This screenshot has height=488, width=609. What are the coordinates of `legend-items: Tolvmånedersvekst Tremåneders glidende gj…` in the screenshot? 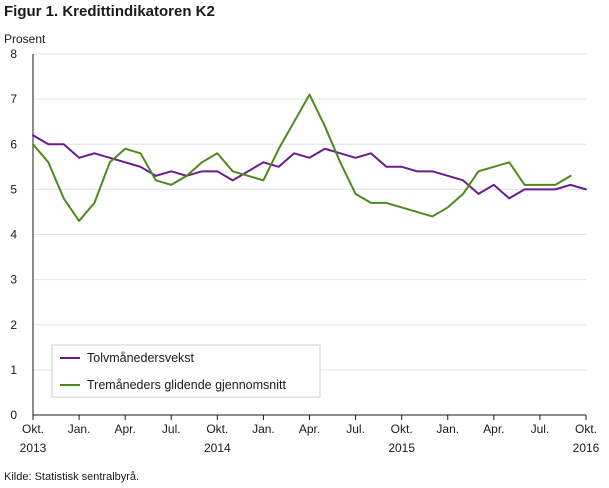 It's located at (173, 371).